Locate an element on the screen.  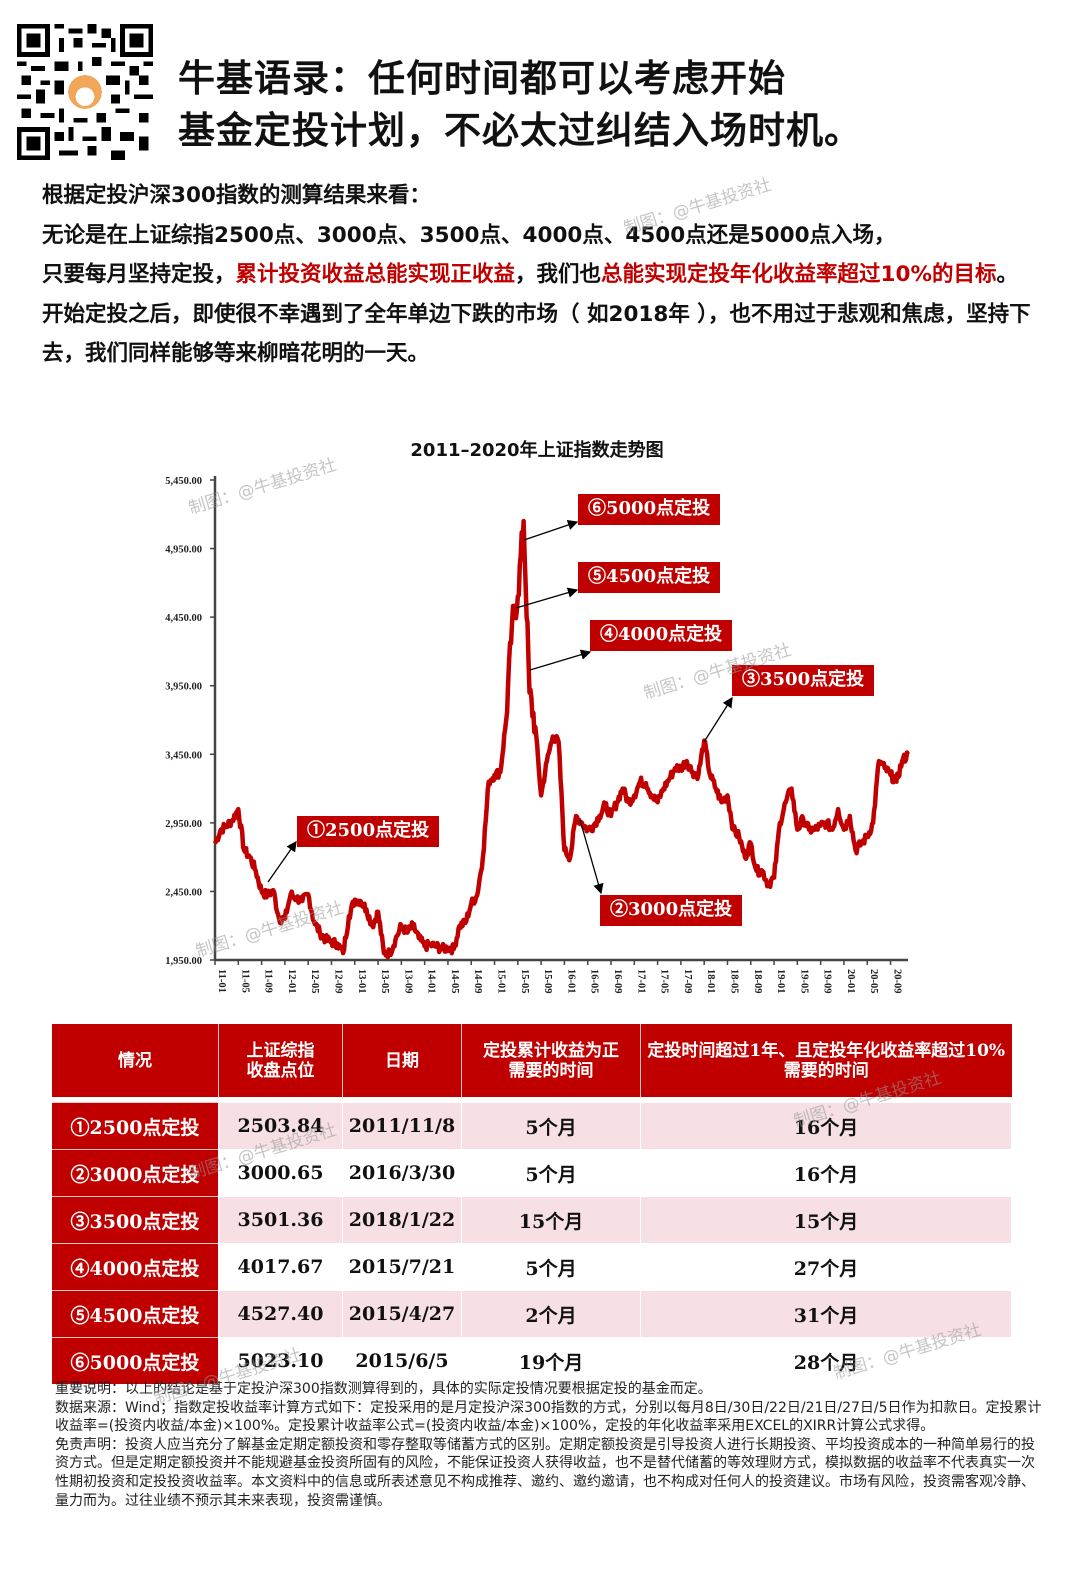
x-tick-label: 17-01 is located at coordinates (640, 981).